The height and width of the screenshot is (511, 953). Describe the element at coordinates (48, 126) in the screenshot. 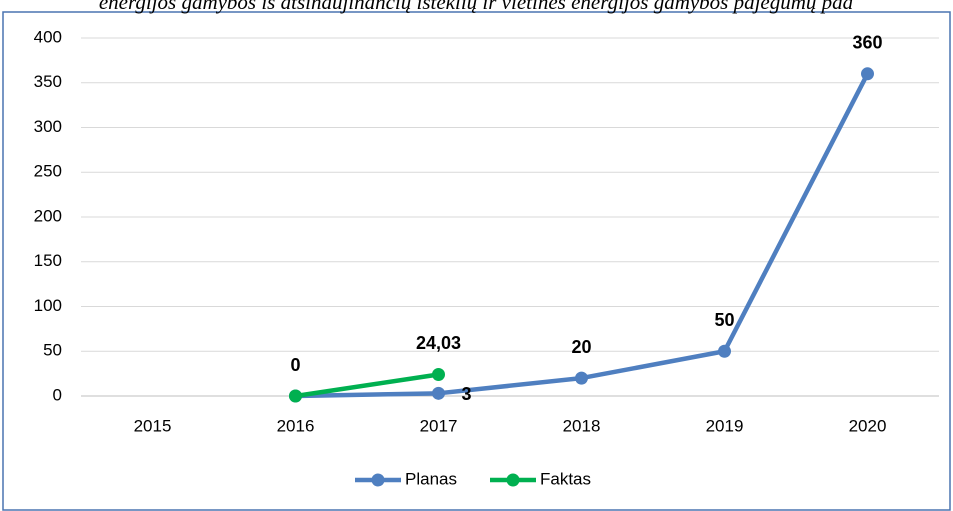

I see `y-tick-label: 300` at that location.